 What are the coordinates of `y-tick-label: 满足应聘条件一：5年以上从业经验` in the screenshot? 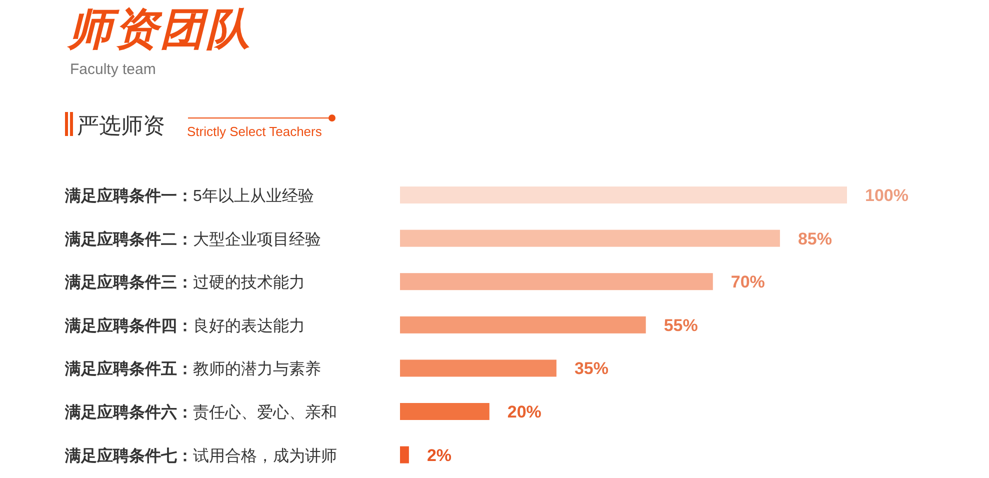 It's located at (189, 195).